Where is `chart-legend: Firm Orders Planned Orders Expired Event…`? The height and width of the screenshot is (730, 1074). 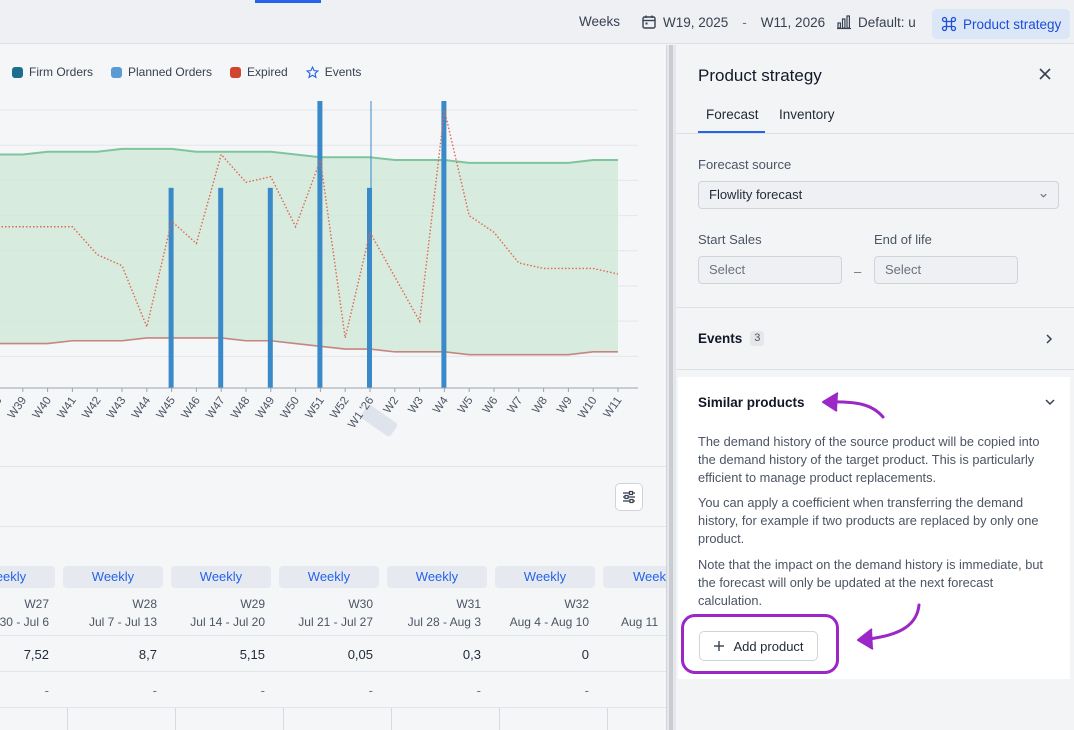 chart-legend: Firm Orders Planned Orders Expired Event… is located at coordinates (186, 72).